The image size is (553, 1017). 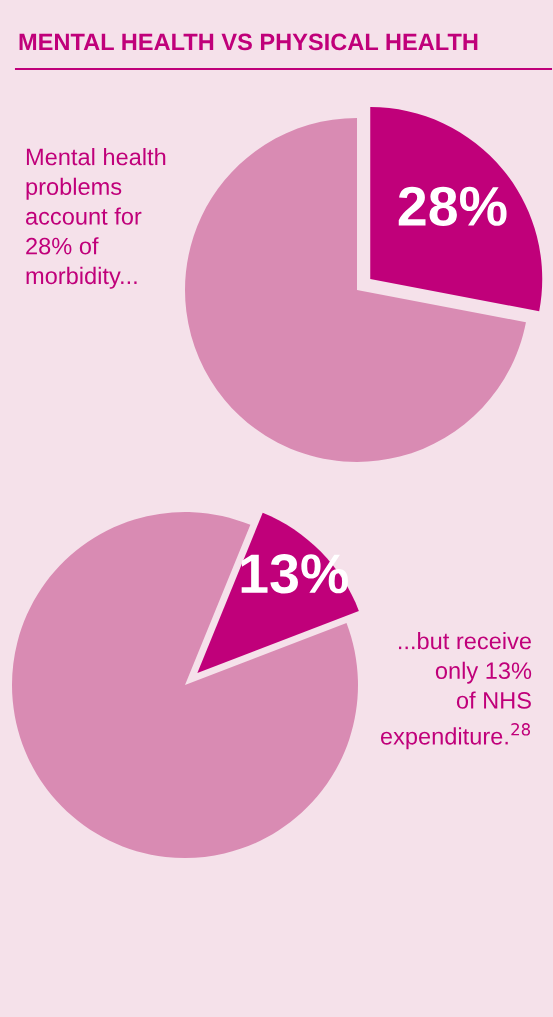 What do you see at coordinates (452, 206) in the screenshot?
I see `data-label: 28%` at bounding box center [452, 206].